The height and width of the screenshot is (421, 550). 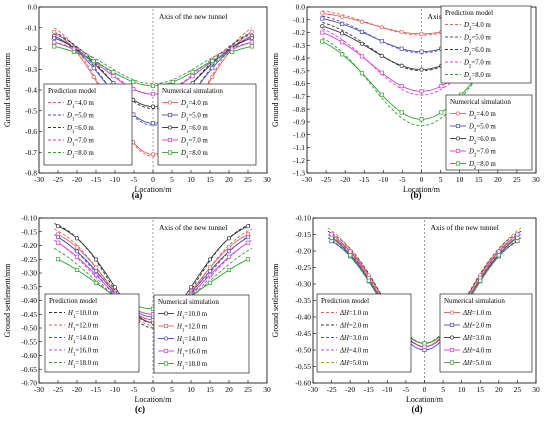 What do you see at coordinates (354, 363) in the screenshot?
I see `legend-entry: ΔH=5.0 m` at bounding box center [354, 363].